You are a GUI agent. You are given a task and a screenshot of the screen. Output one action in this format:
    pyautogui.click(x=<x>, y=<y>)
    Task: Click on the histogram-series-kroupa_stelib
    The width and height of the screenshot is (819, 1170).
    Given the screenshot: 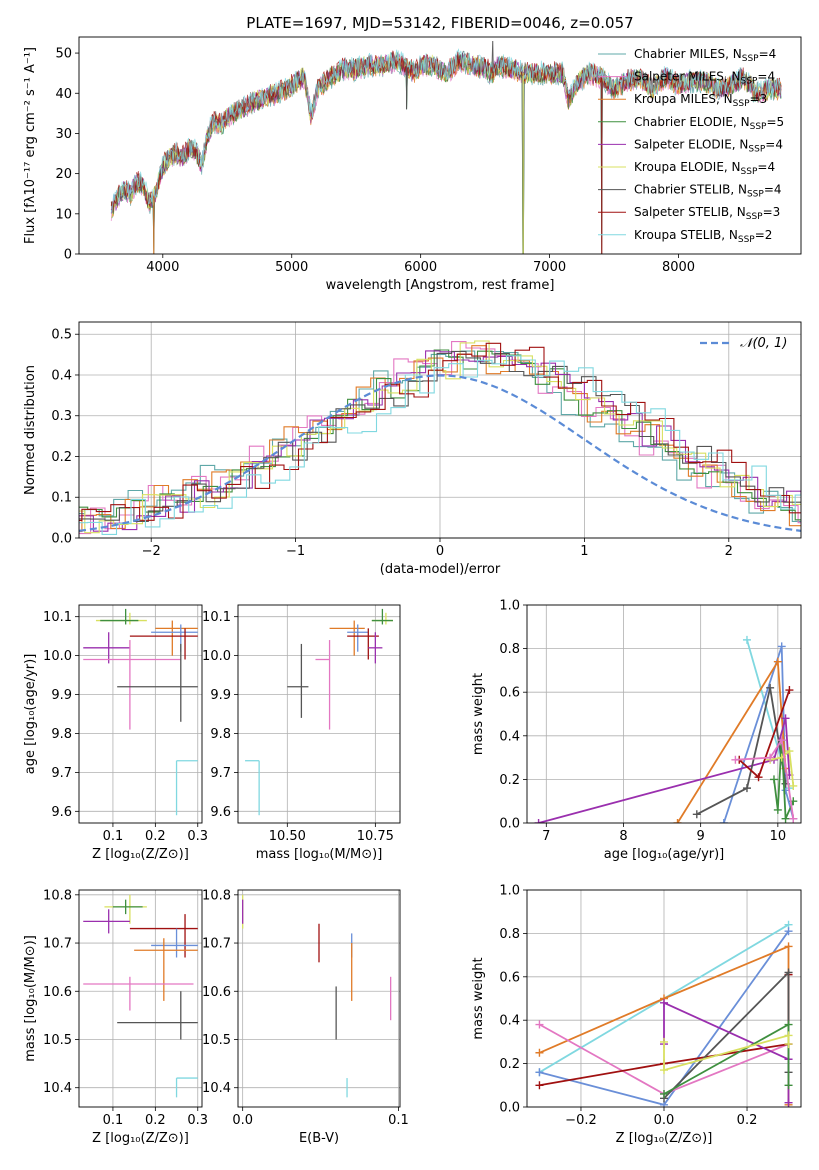 What is the action you would take?
    pyautogui.click(x=440, y=445)
    